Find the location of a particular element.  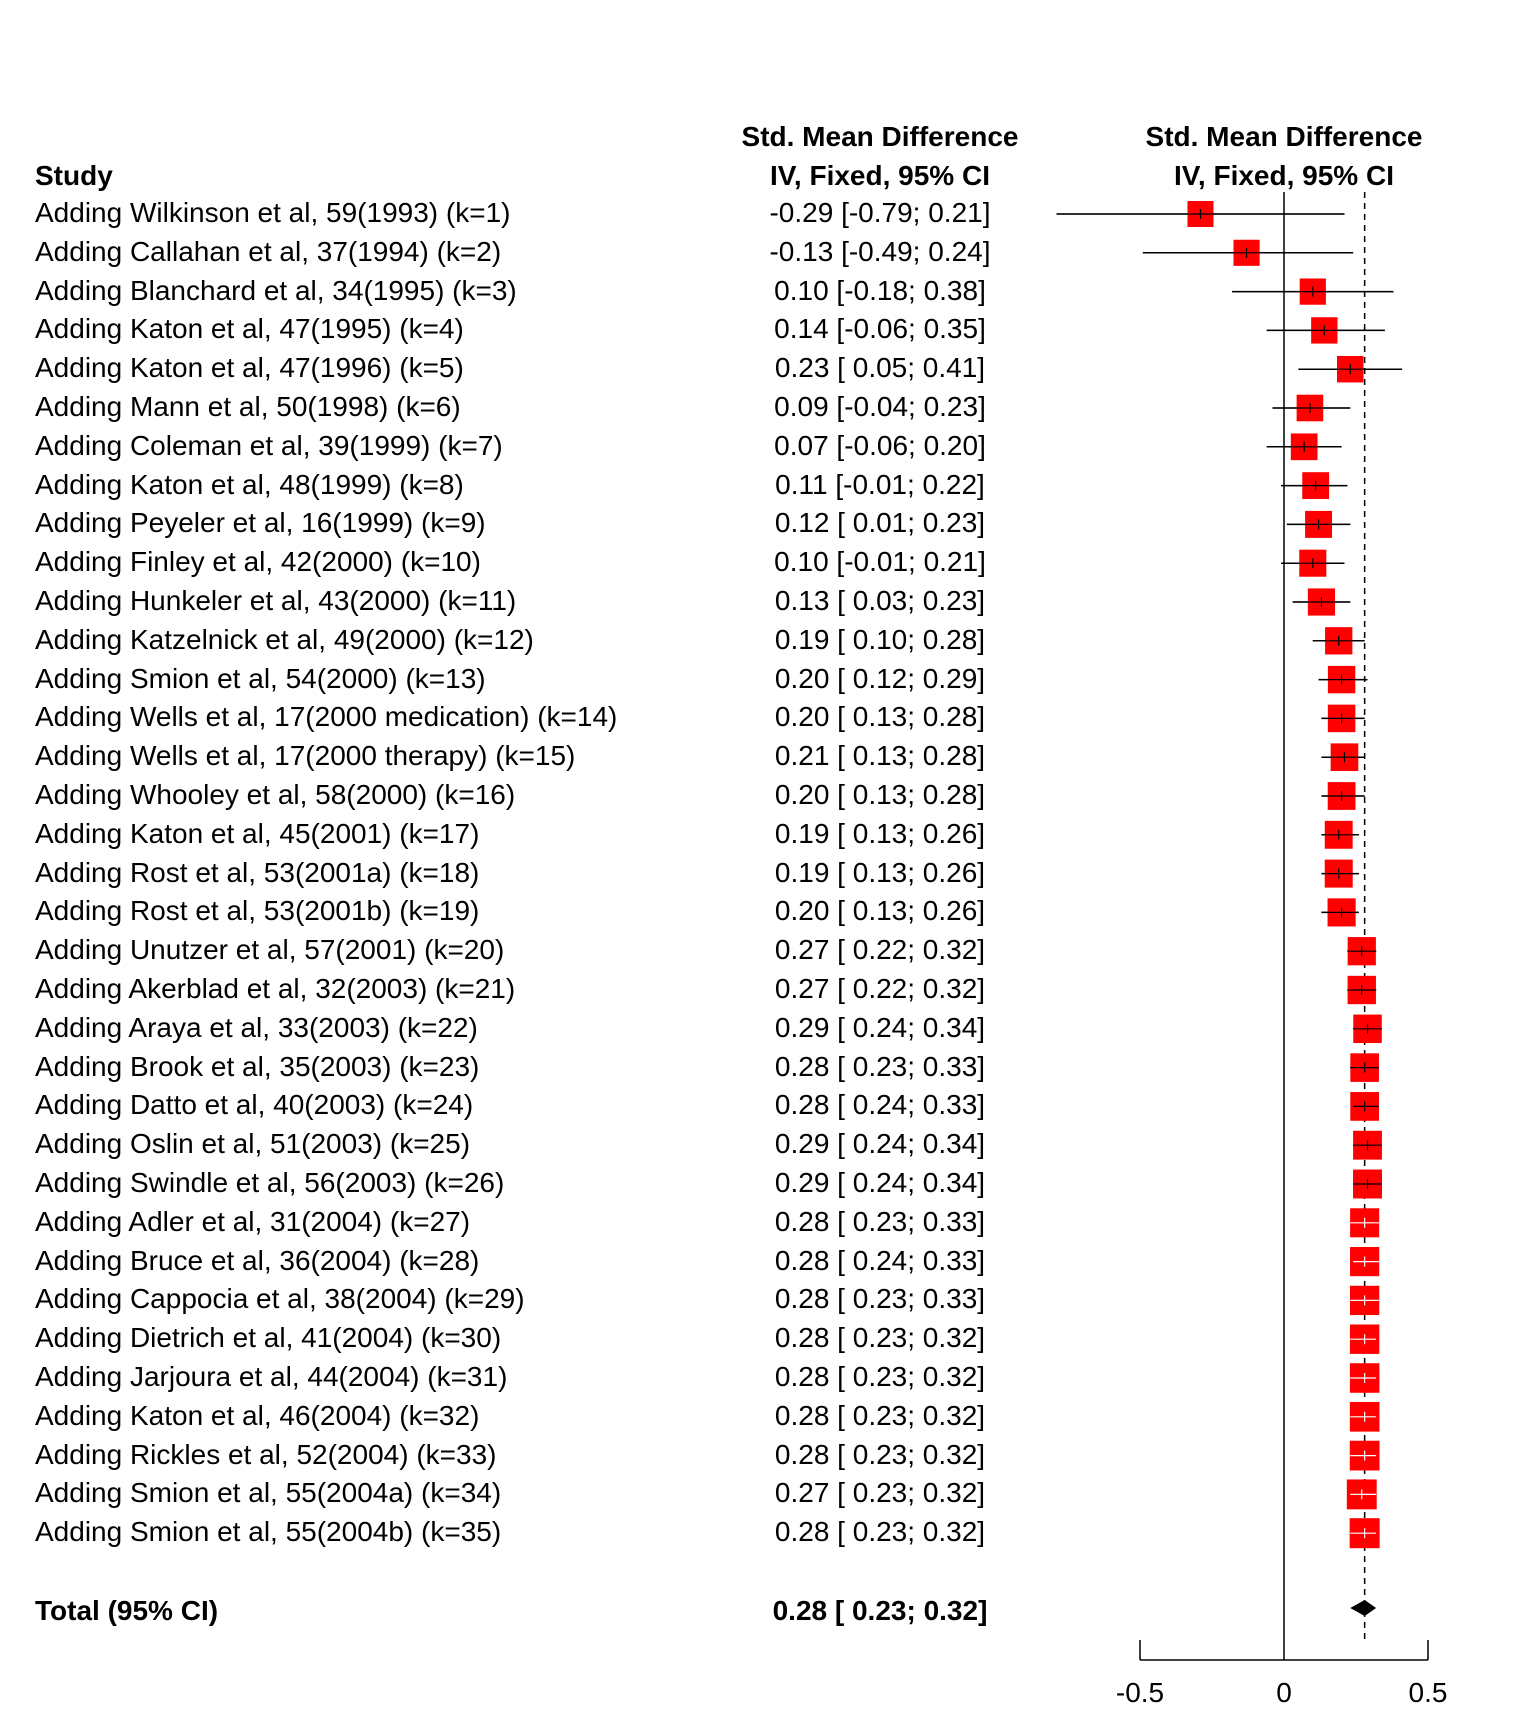

ci-text: 0.11 [-0.01; 0.22] is located at coordinates (880, 484).